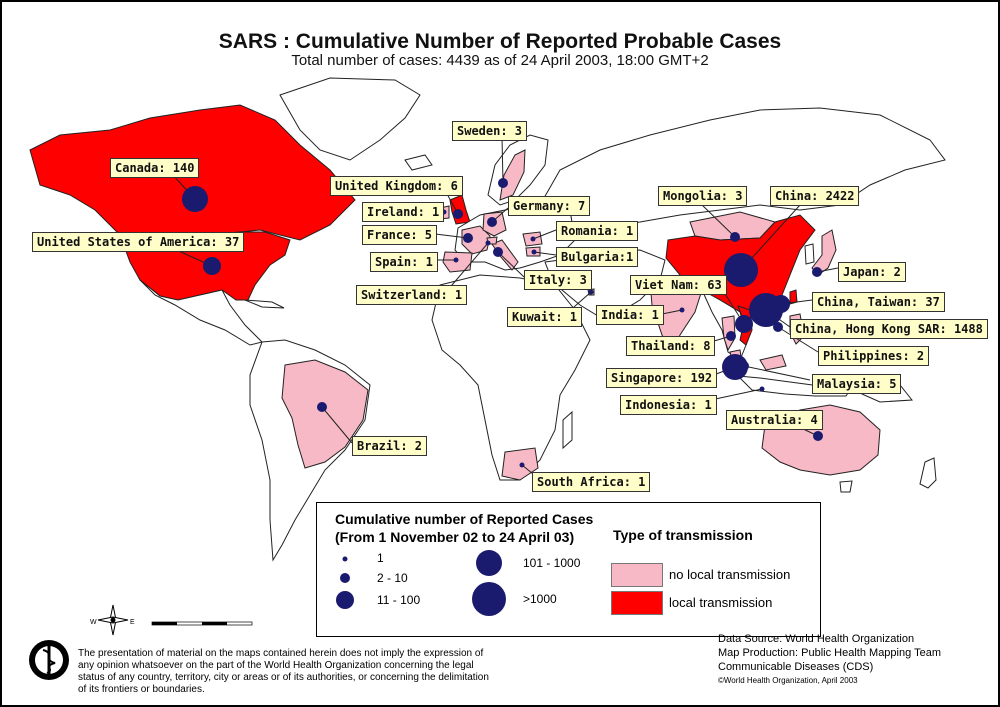 This screenshot has width=1000, height=707. I want to click on legend-swatch-local, so click(637, 603).